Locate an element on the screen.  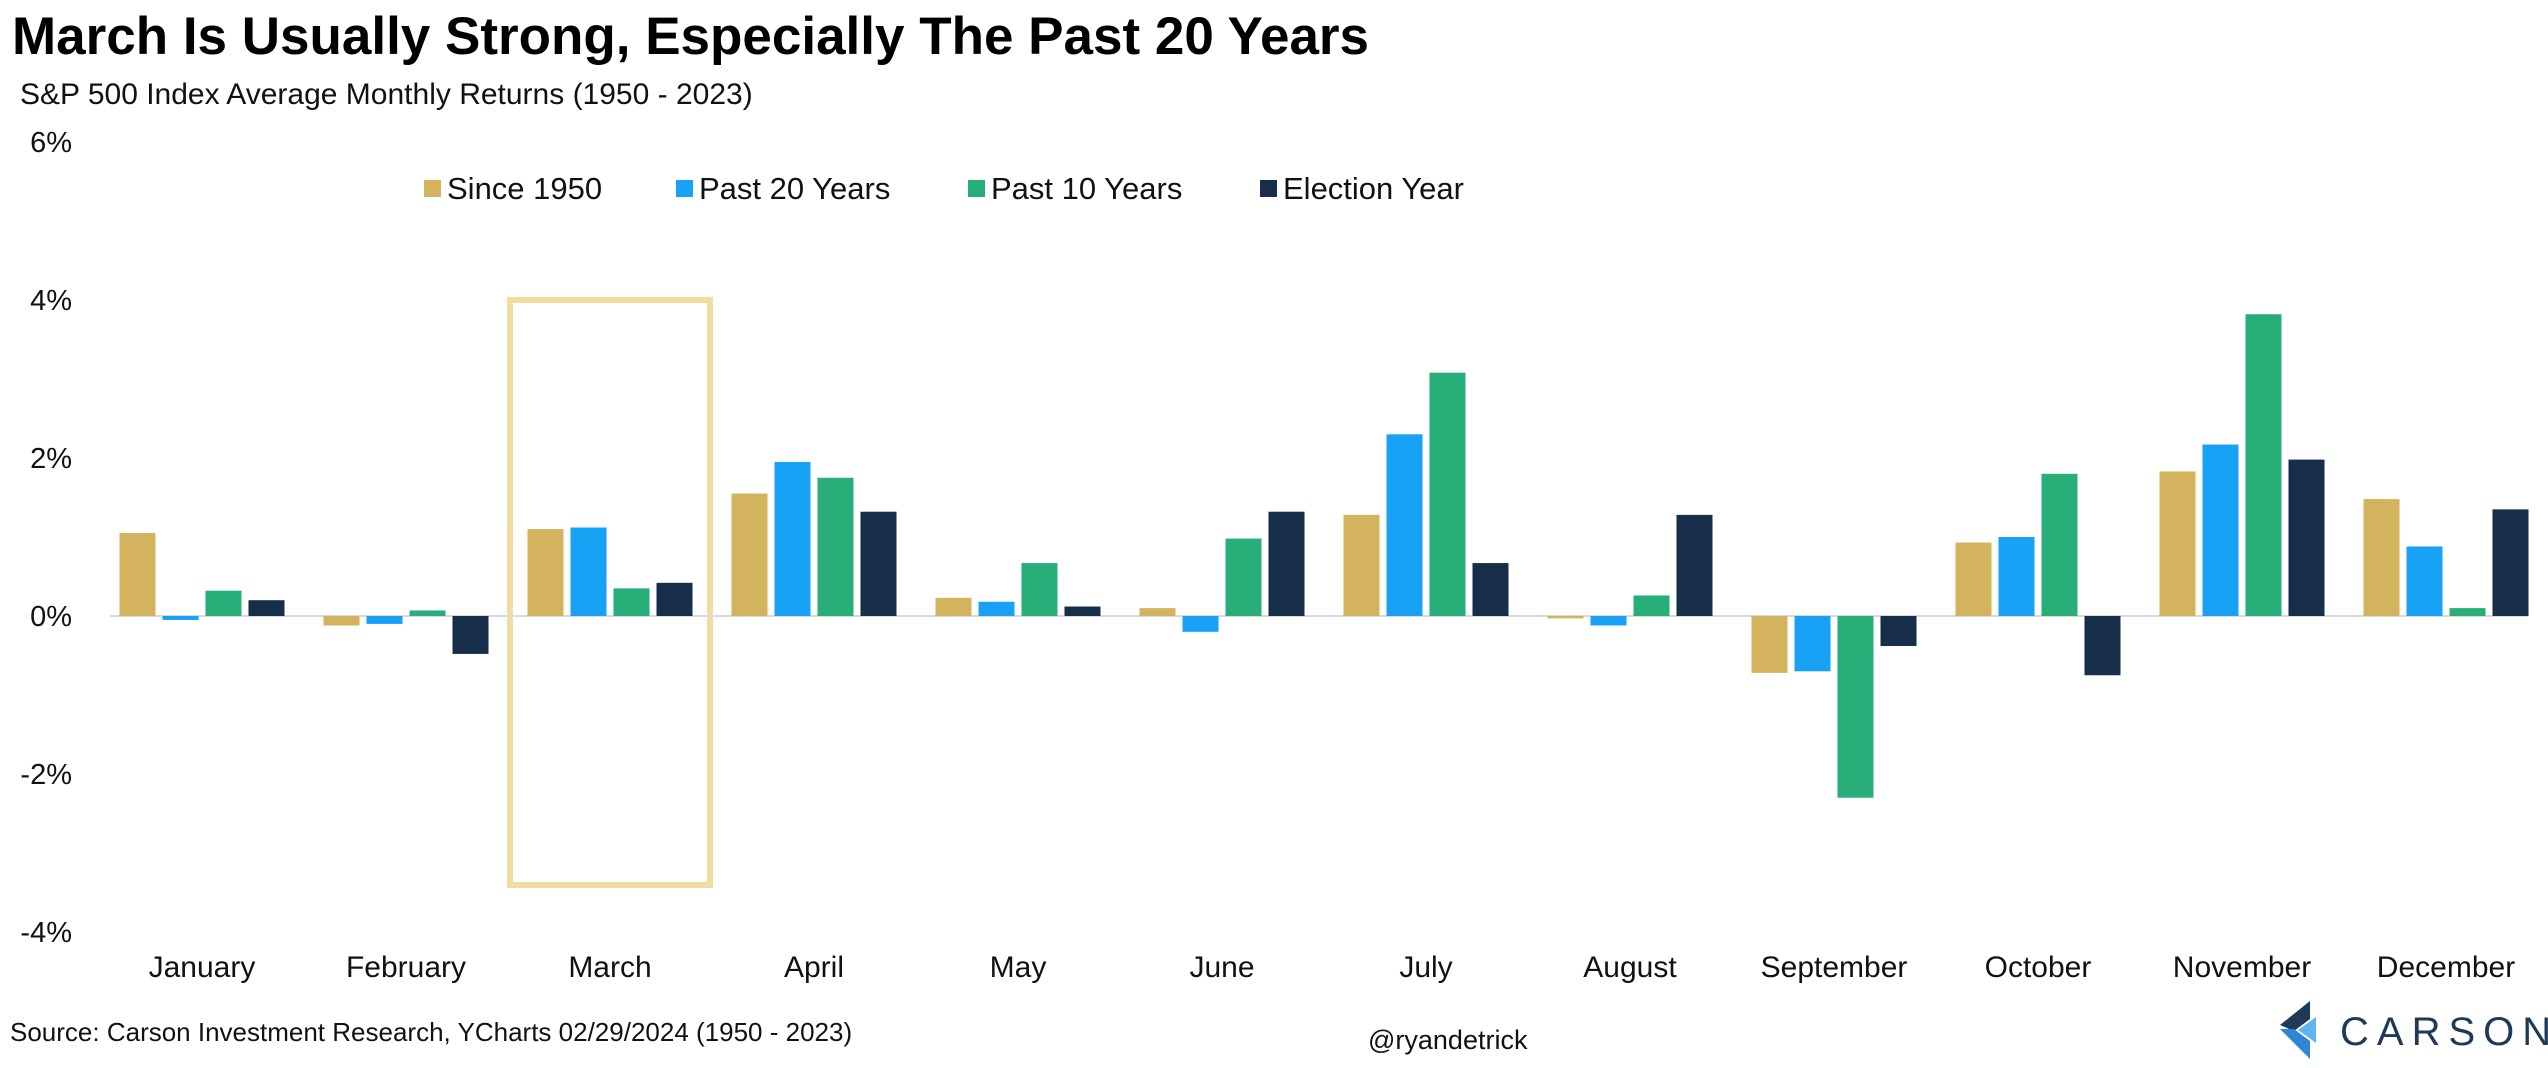
y-tick-label: 0% is located at coordinates (51, 617).